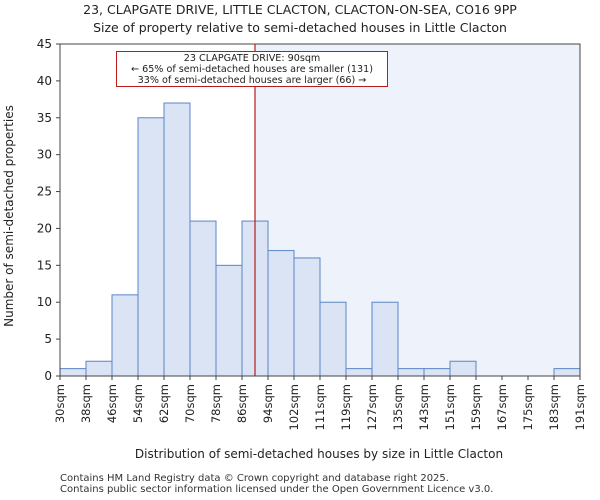  What do you see at coordinates (44, 192) in the screenshot?
I see `y-tick-label: 25` at bounding box center [44, 192].